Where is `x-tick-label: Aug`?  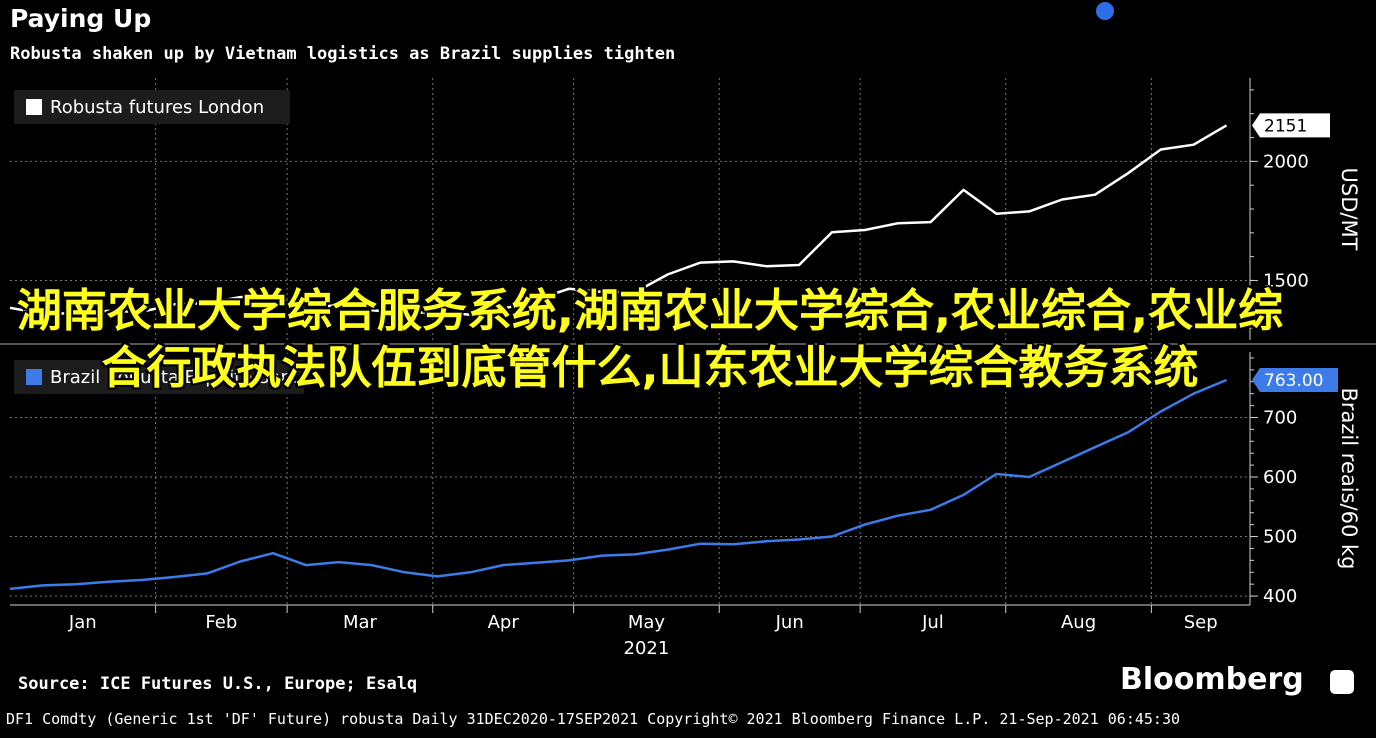
x-tick-label: Aug is located at coordinates (1078, 622).